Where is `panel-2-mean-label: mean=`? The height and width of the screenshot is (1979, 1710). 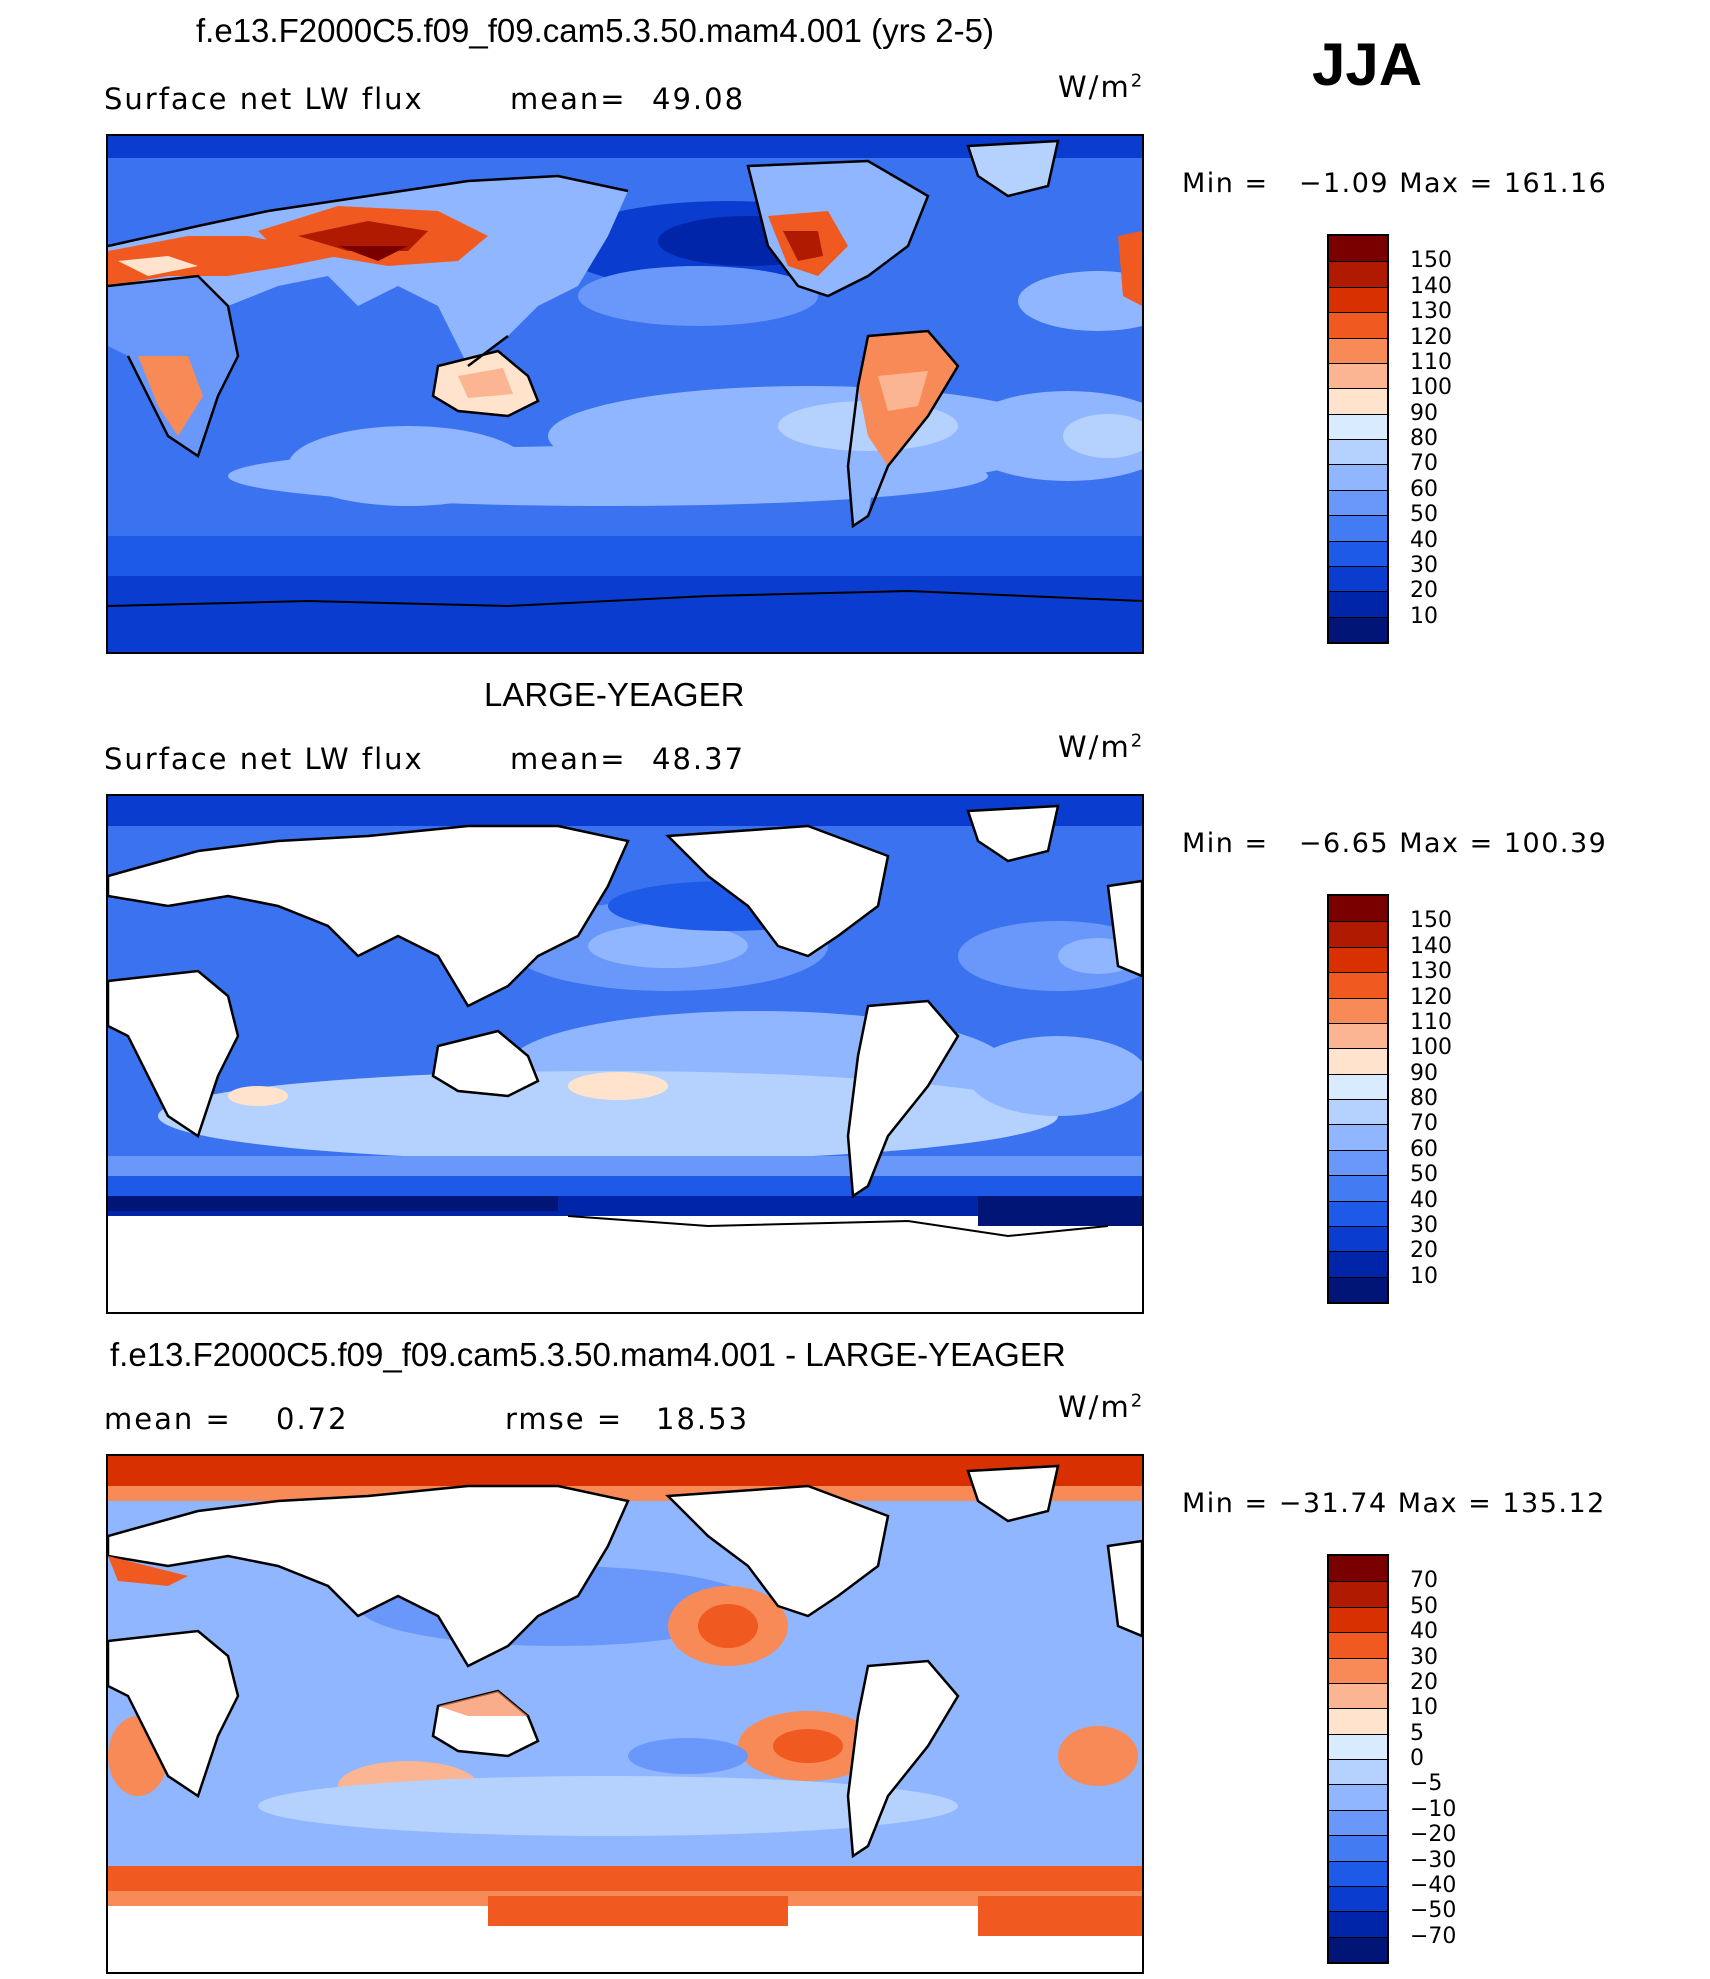
panel-2-mean-label: mean= is located at coordinates (568, 759).